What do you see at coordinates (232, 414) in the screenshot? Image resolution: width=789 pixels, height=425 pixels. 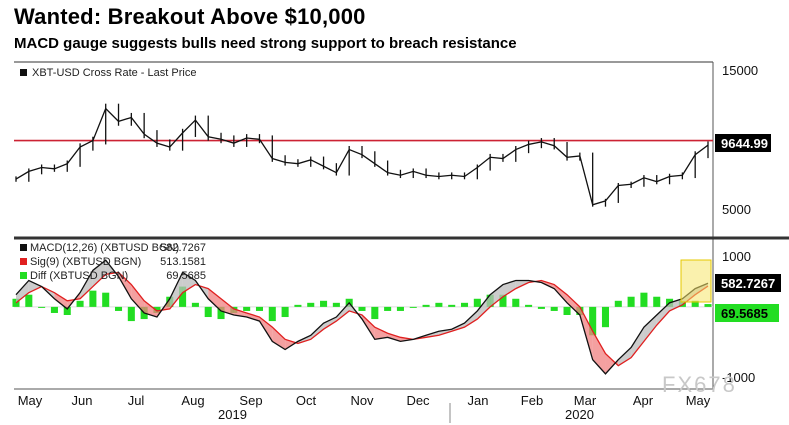 I see `year-label-2019: 2019` at bounding box center [232, 414].